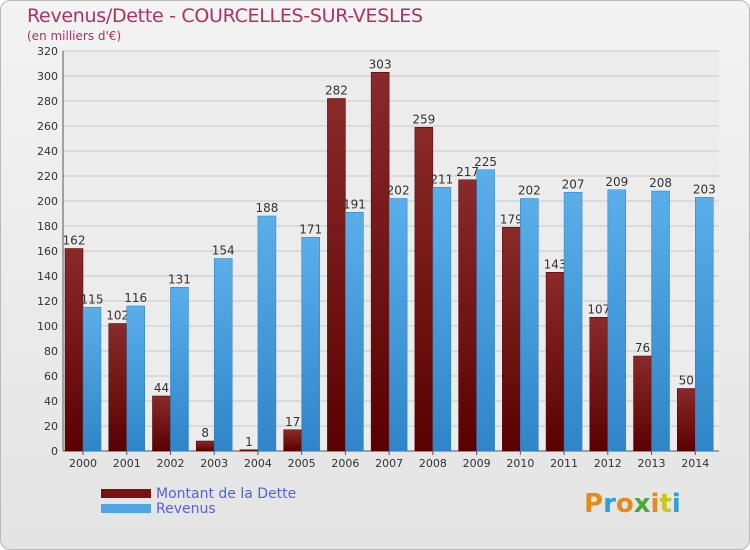  Describe the element at coordinates (74, 241) in the screenshot. I see `data-label-dette: 162` at that location.